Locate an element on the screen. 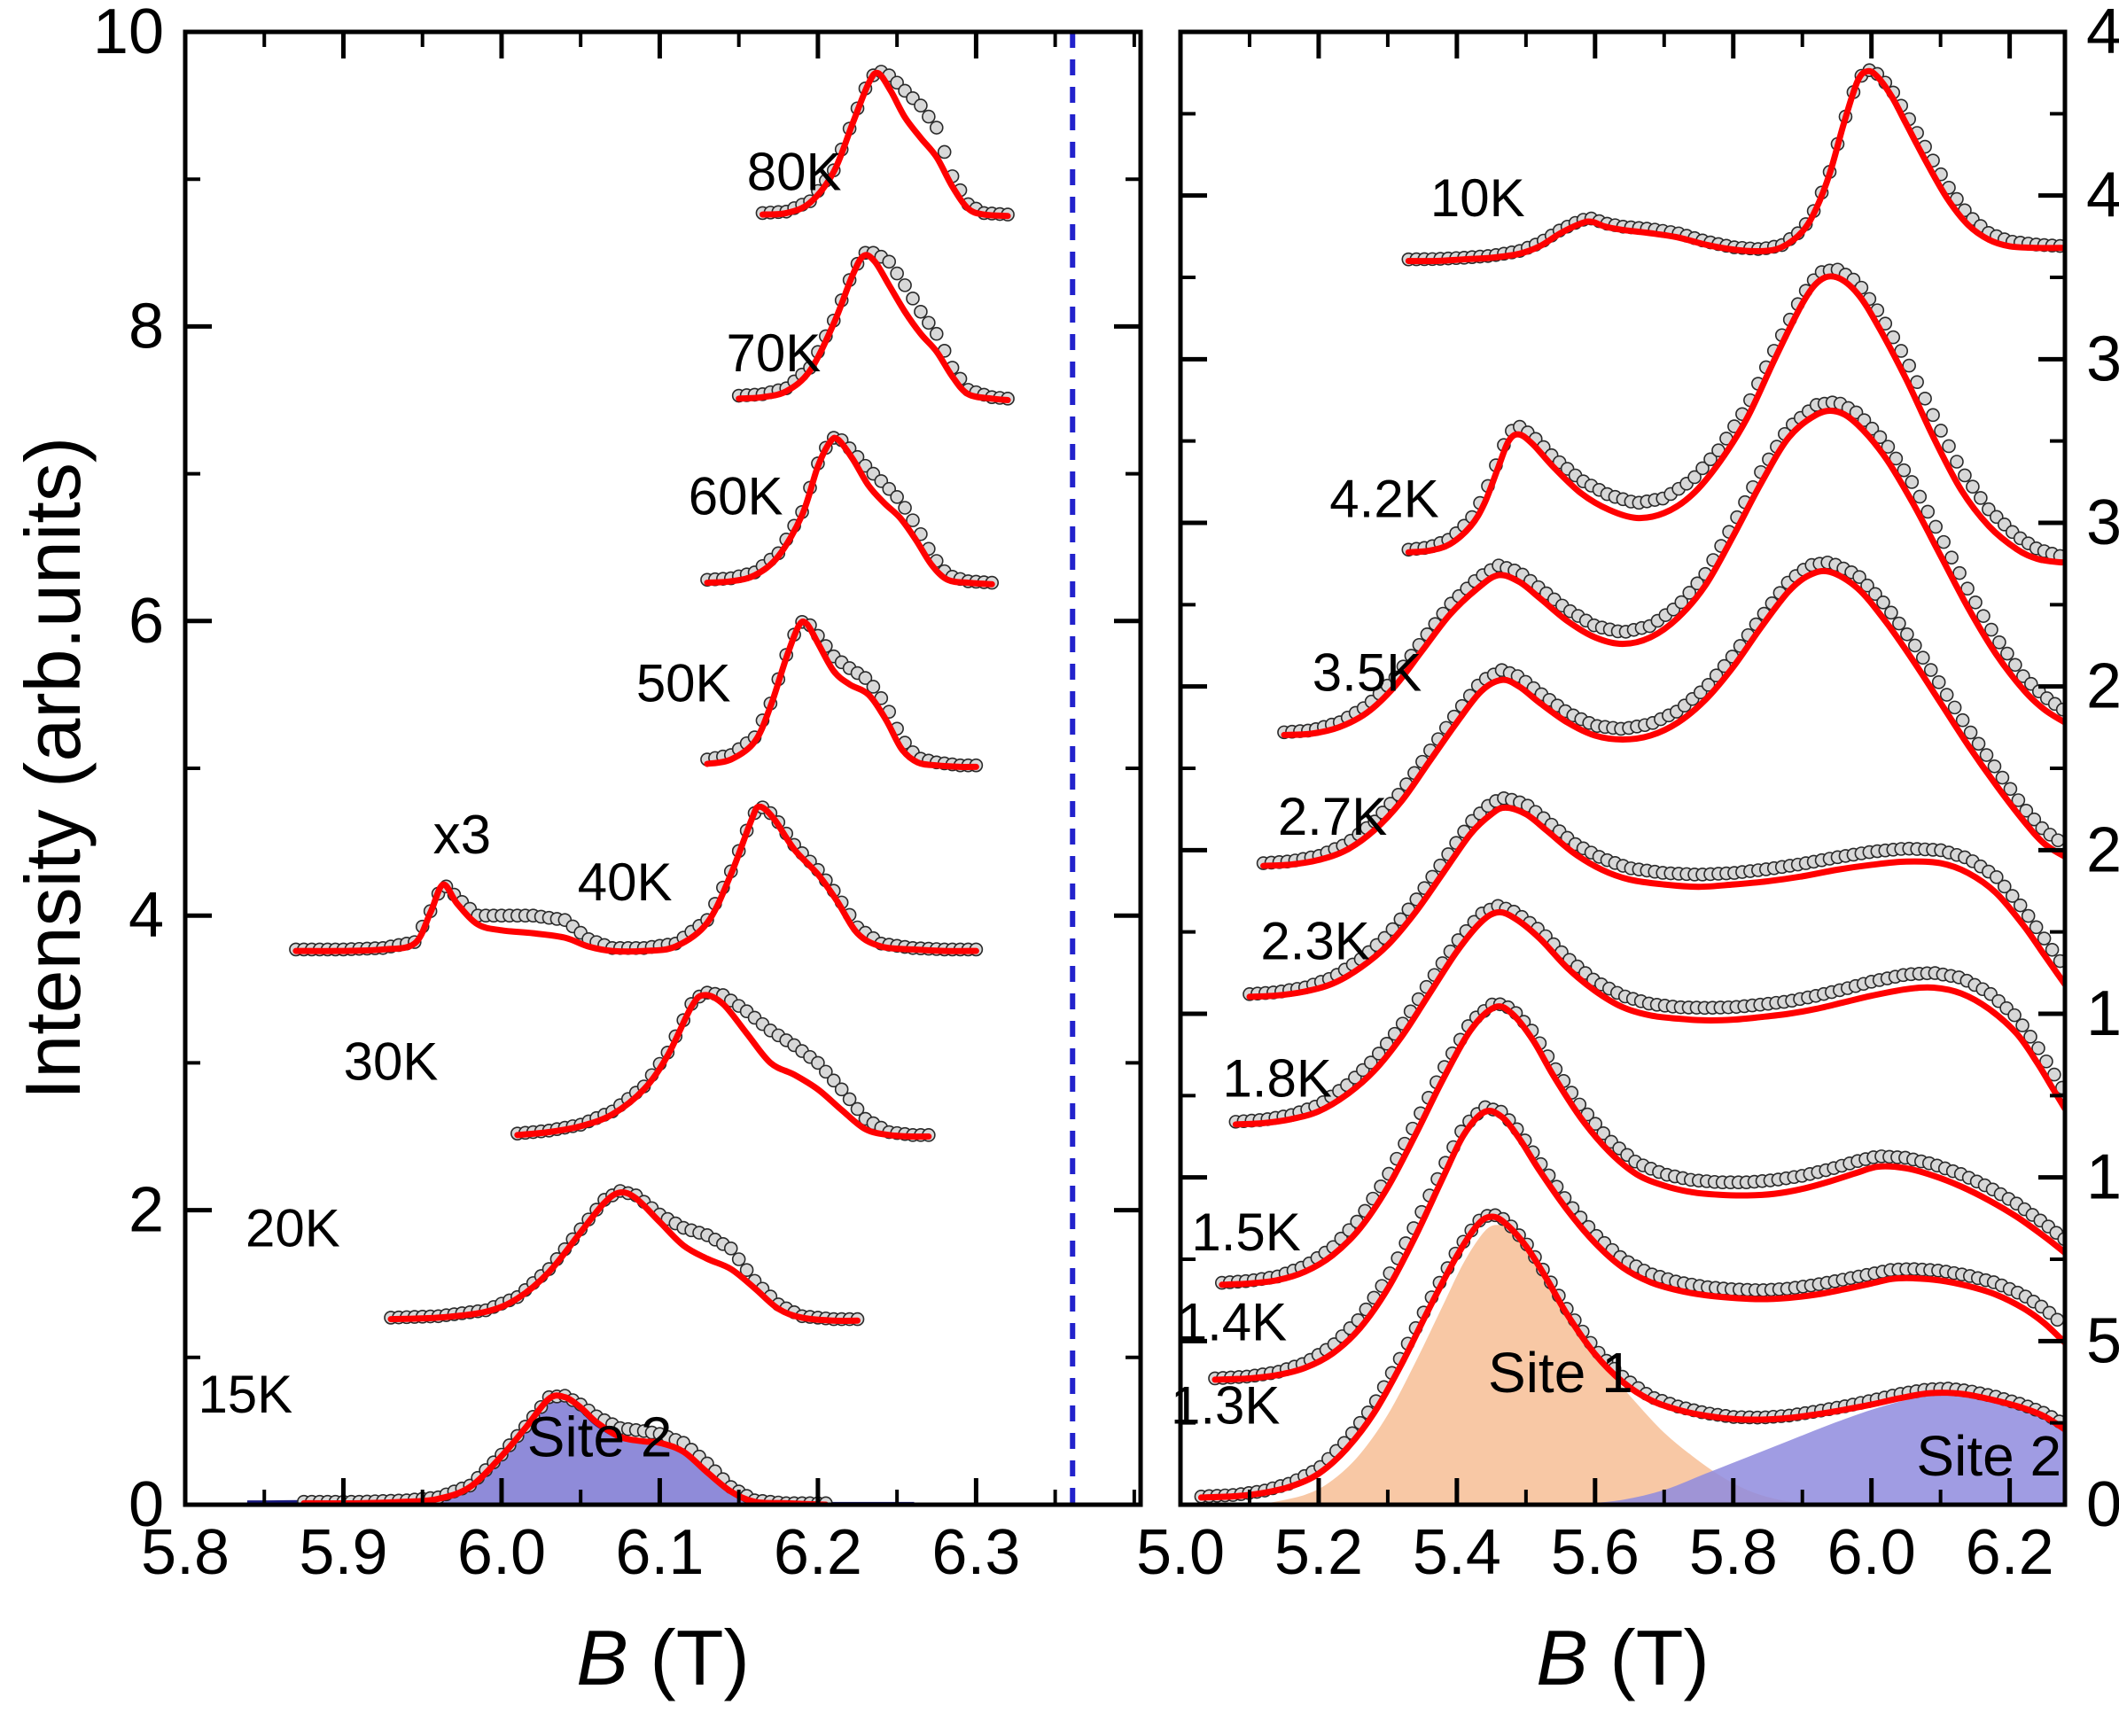  series-label-15K: 15K is located at coordinates (245, 1394).